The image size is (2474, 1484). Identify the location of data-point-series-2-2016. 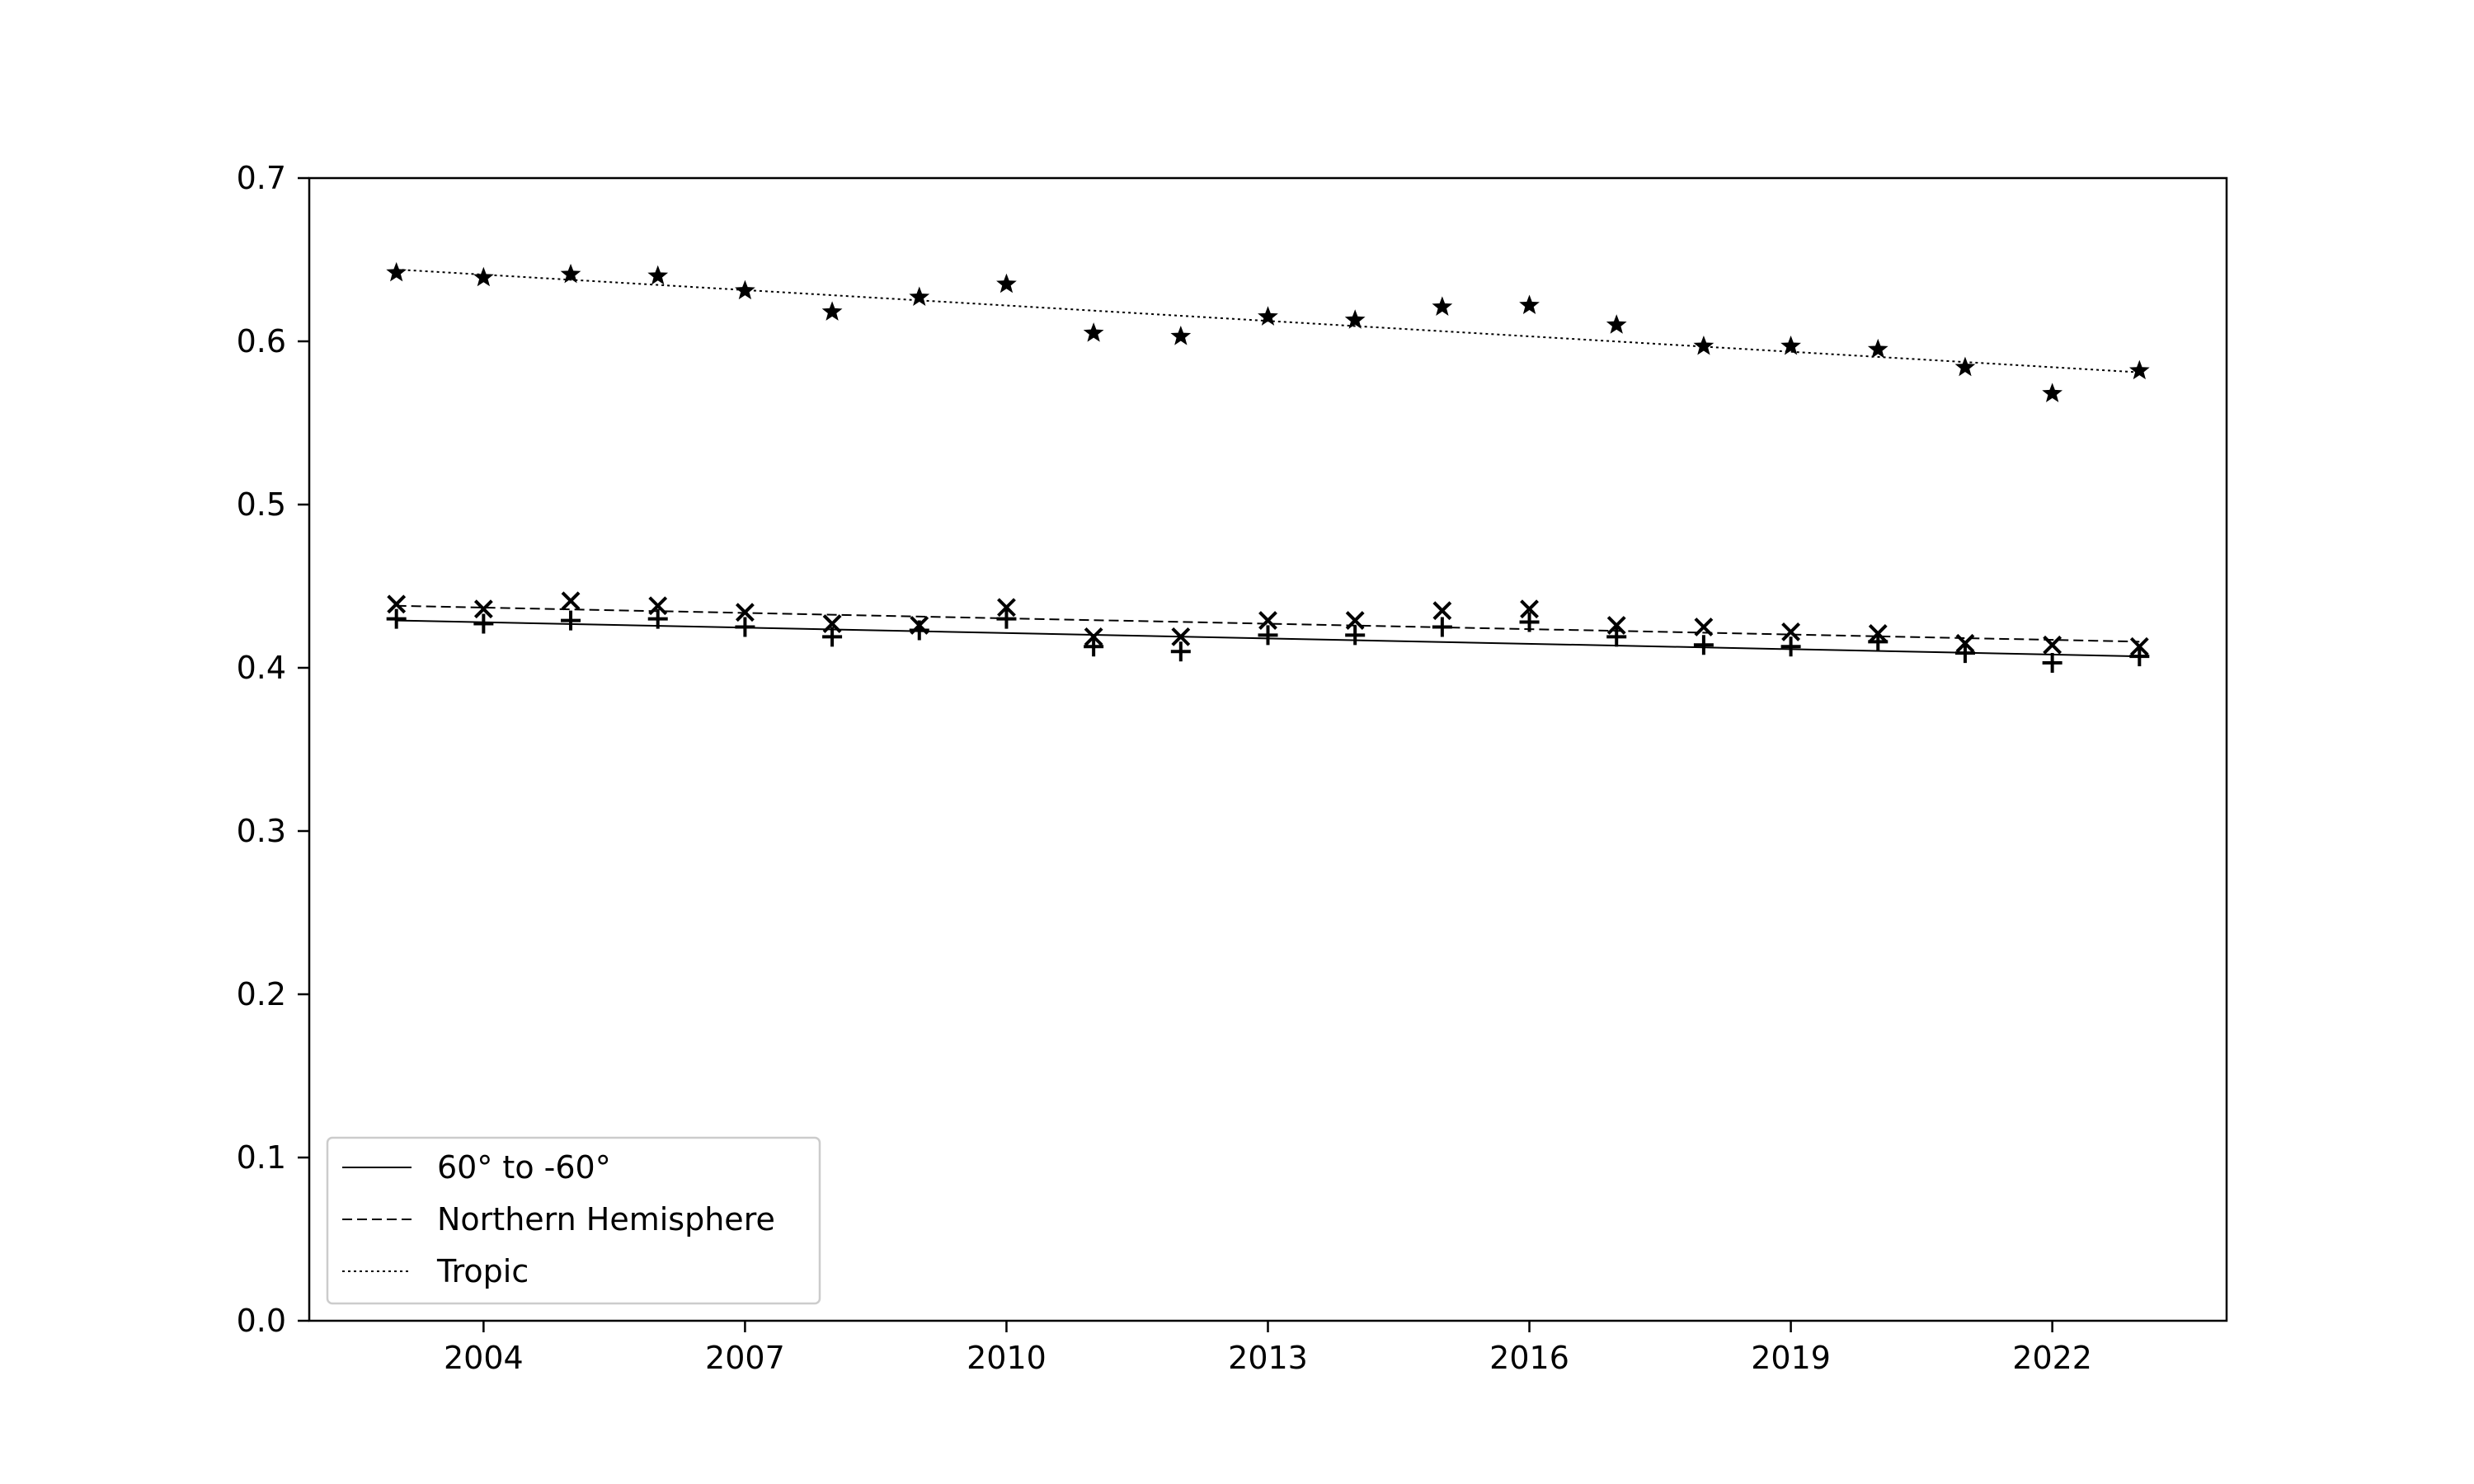
(1529, 304).